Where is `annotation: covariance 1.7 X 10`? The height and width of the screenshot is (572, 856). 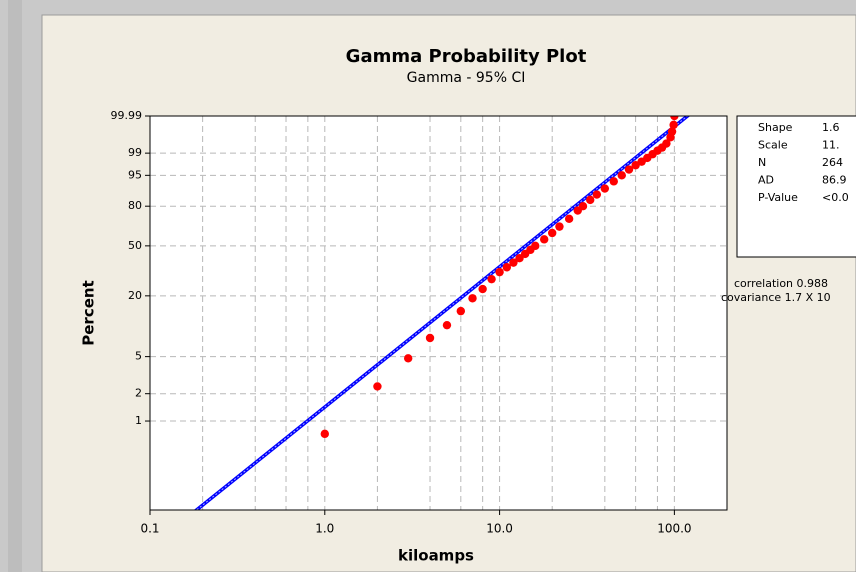
annotation: covariance 1.7 X 10 is located at coordinates (776, 297).